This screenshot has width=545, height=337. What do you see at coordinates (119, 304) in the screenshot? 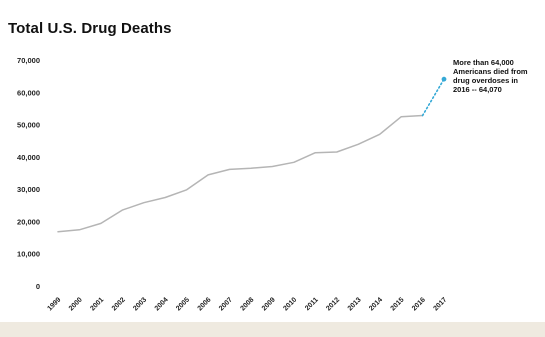
I see `x-tick-label: 2002` at bounding box center [119, 304].